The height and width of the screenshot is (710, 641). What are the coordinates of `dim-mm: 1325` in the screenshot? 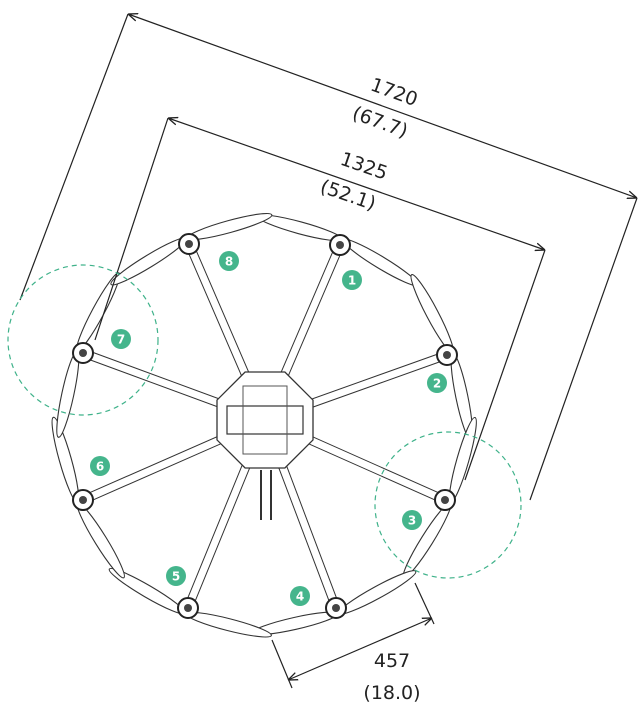 It's located at (364, 166).